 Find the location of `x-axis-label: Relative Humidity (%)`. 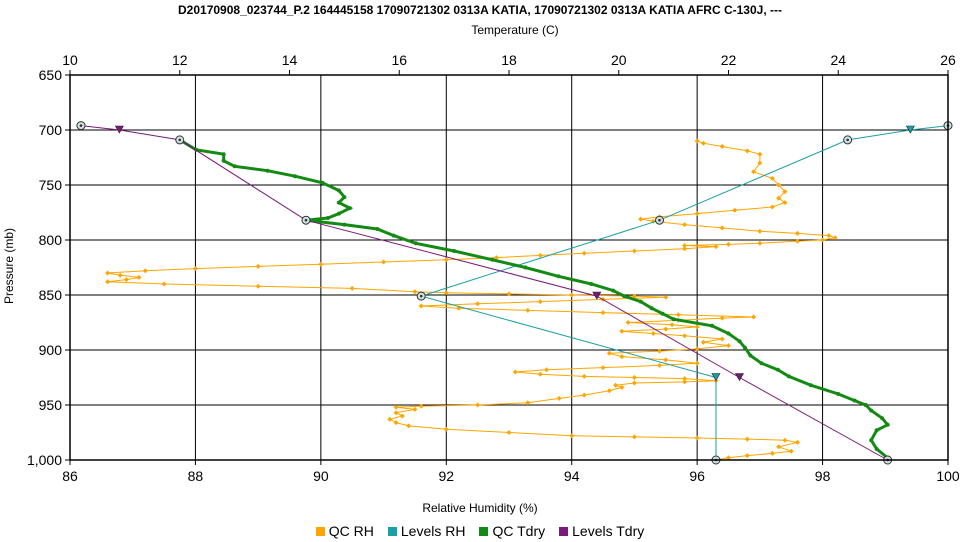

x-axis-label: Relative Humidity (%) is located at coordinates (479, 508).